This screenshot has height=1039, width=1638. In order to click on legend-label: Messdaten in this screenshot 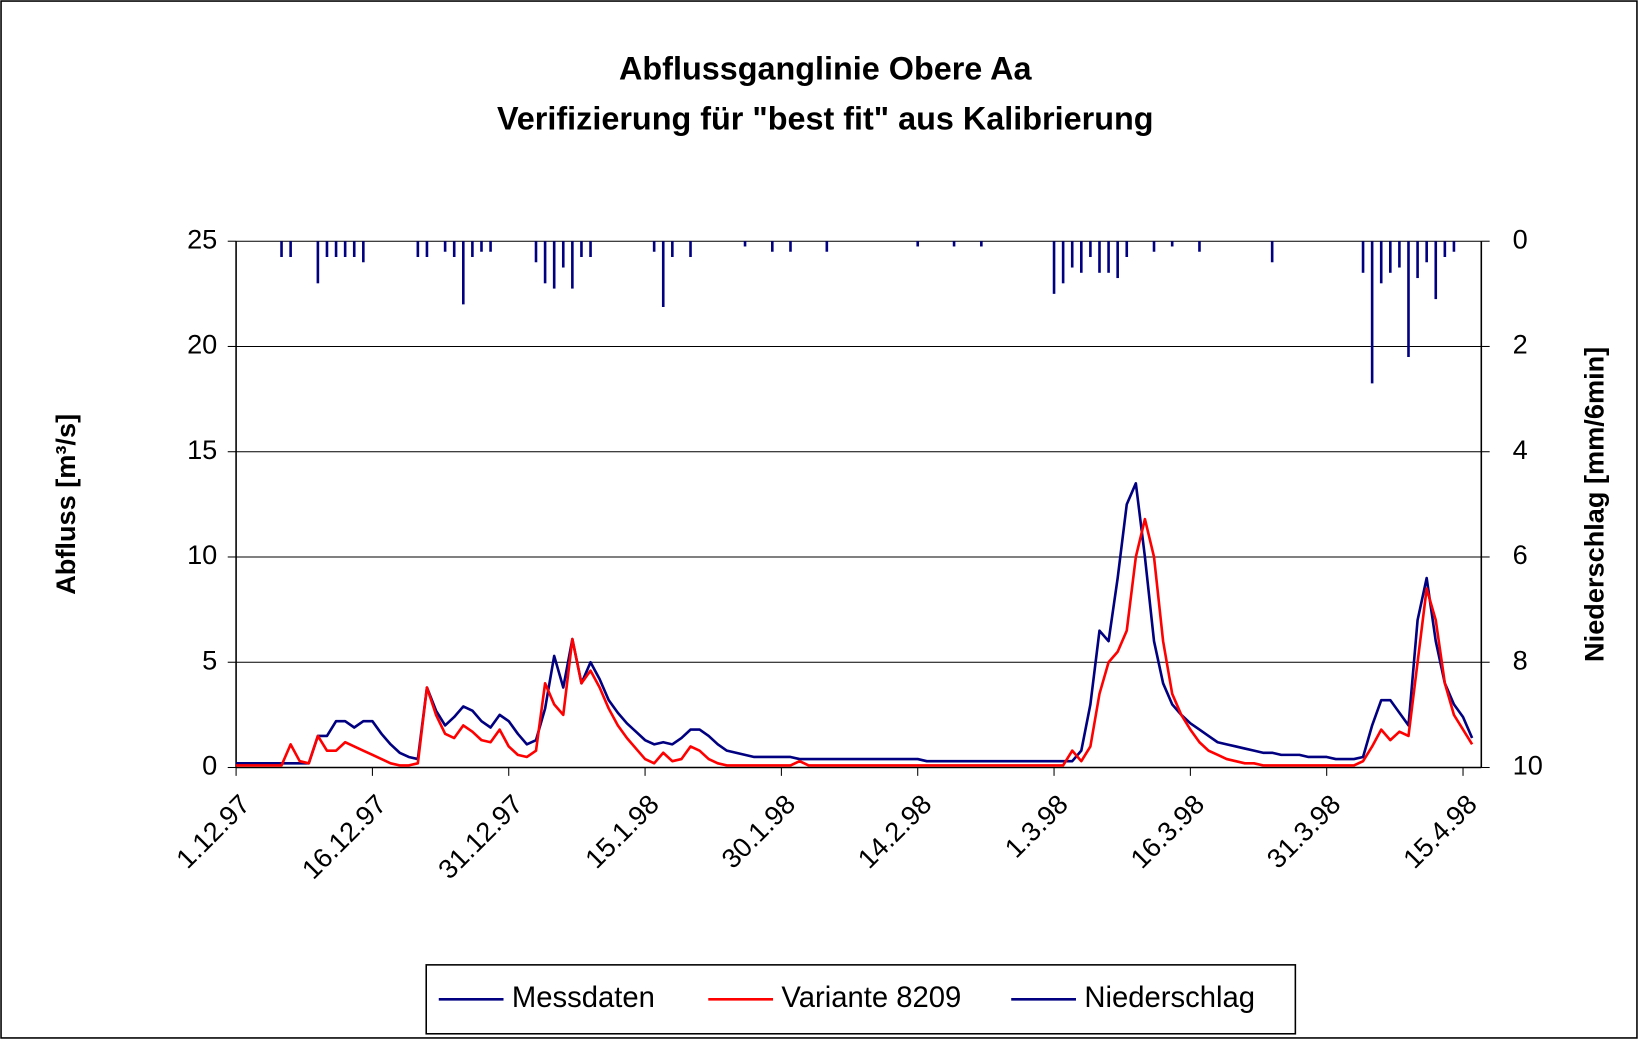, I will do `click(583, 998)`.